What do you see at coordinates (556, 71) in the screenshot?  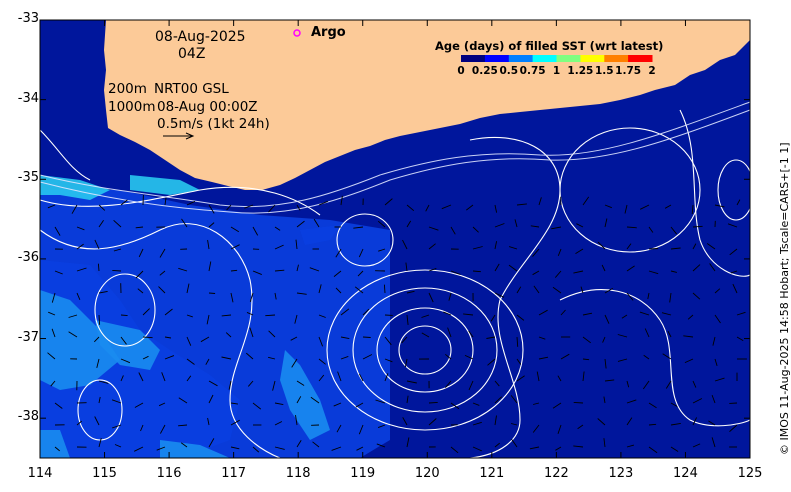 I see `legend-tick-label: 1` at bounding box center [556, 71].